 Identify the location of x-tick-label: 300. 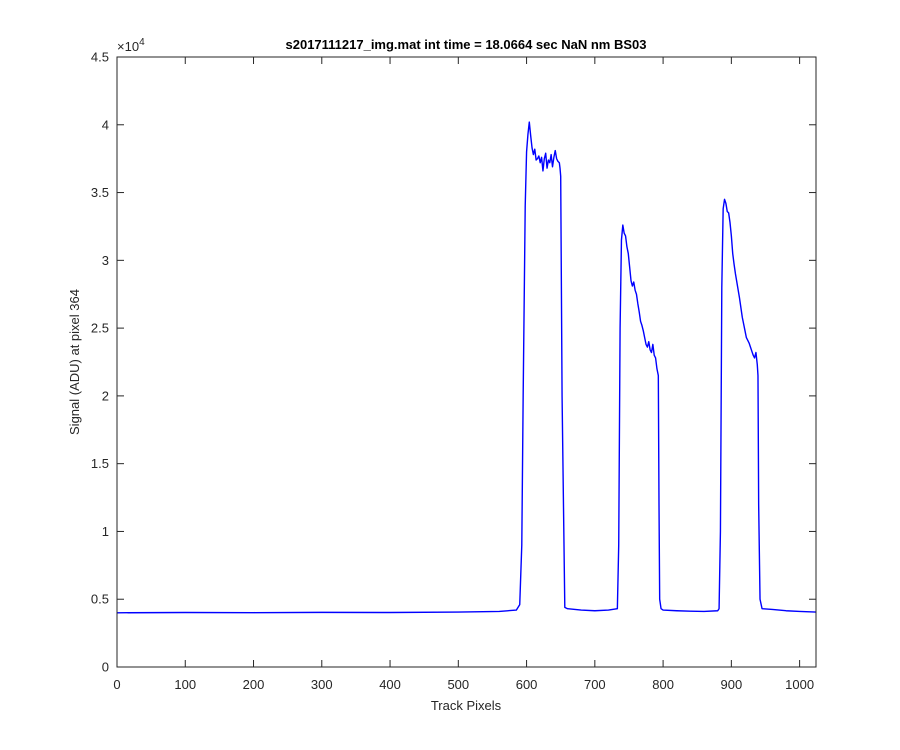
(322, 684).